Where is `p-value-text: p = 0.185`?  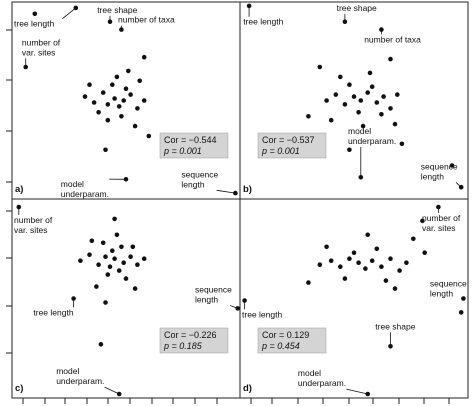
p-value-text: p = 0.185 is located at coordinates (183, 346).